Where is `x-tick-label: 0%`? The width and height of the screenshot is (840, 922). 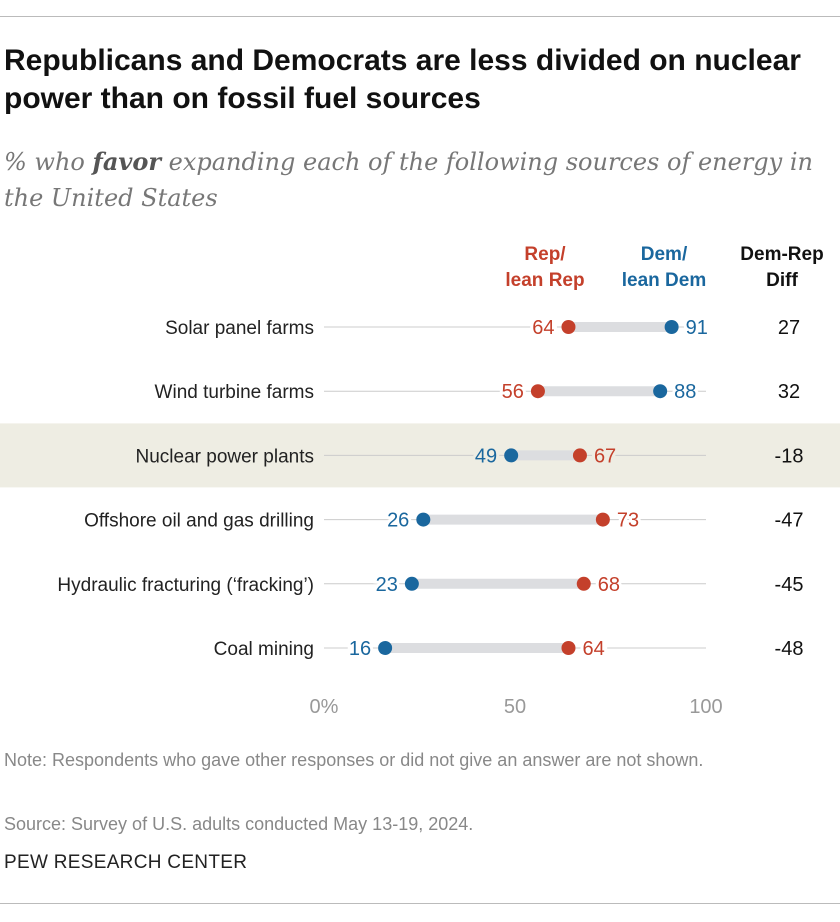
x-tick-label: 0% is located at coordinates (324, 707).